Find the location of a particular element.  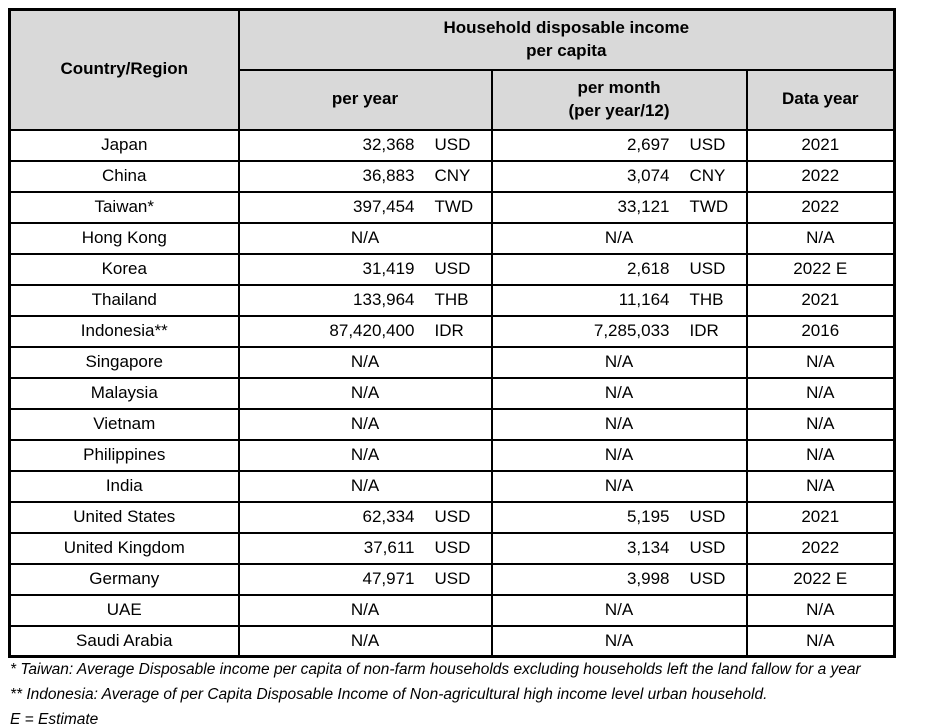

table-row: Japan 32,368 USD 2,697 USD 2021 is located at coordinates (452, 145).